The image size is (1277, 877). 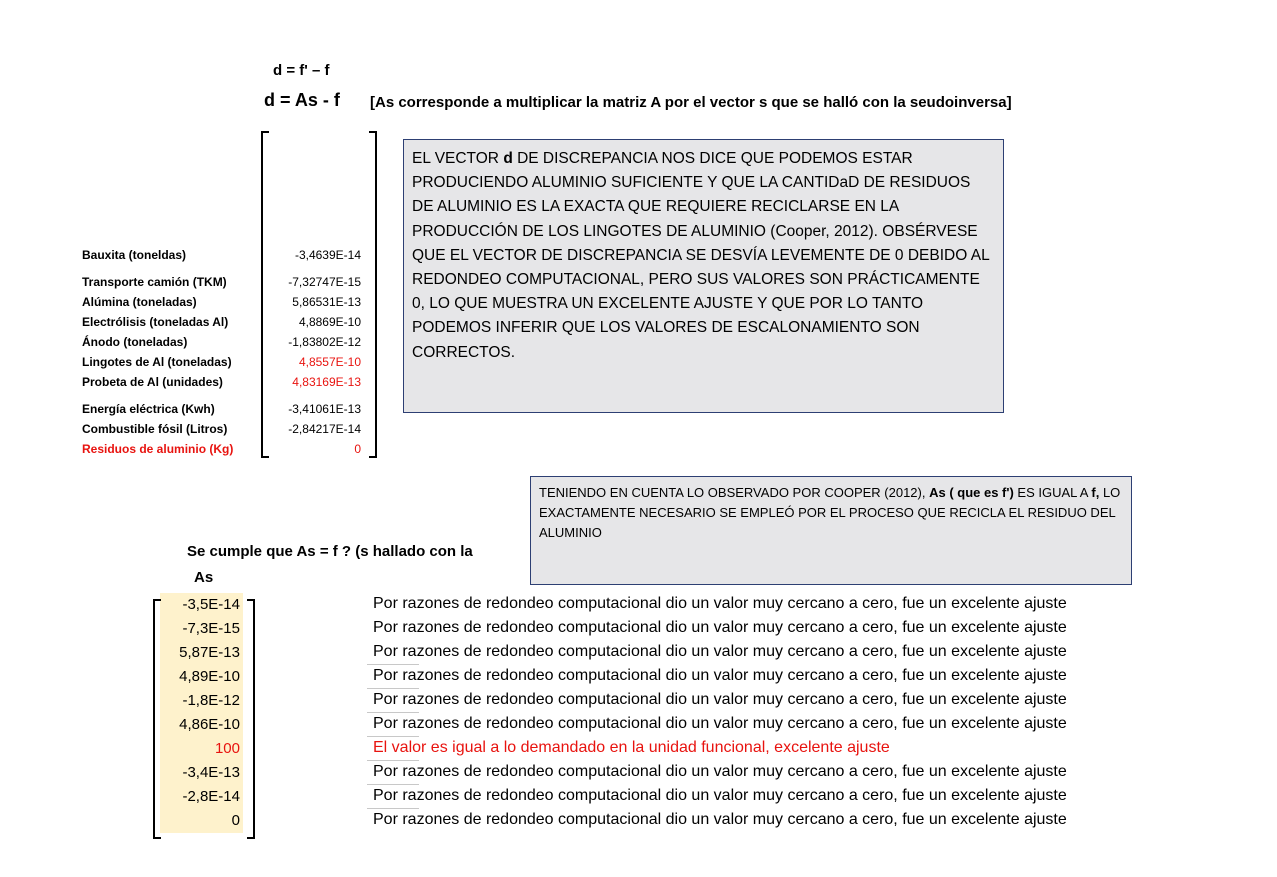 I want to click on row-value: -1,83802E-12, so click(x=324, y=342).